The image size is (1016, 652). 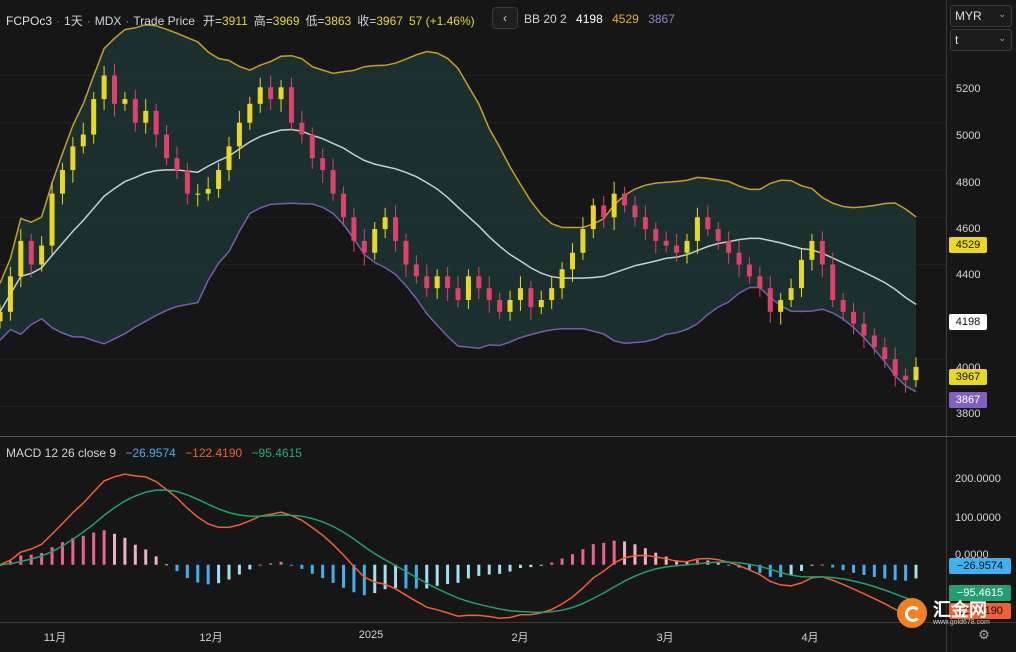 What do you see at coordinates (968, 400) in the screenshot?
I see `lower-band-tag: 3867` at bounding box center [968, 400].